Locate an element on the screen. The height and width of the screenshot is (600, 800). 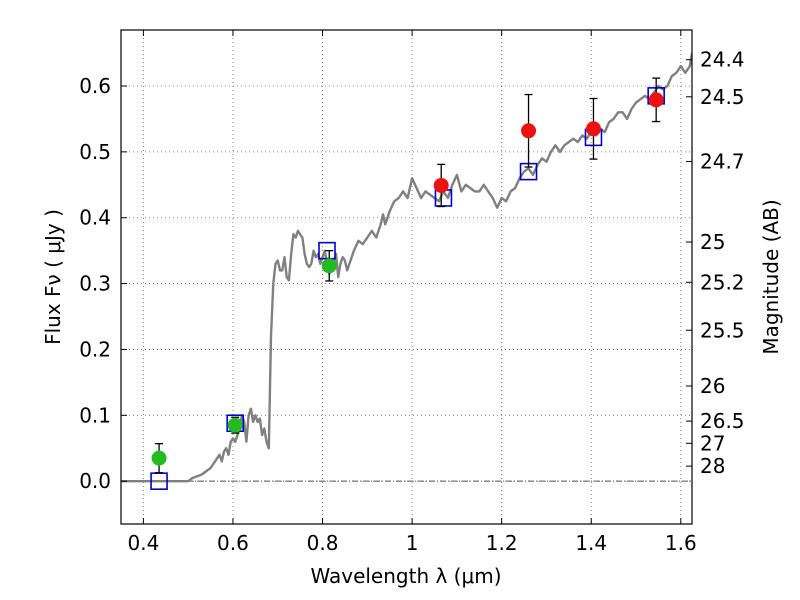
x-tick-label: 1 is located at coordinates (412, 543).